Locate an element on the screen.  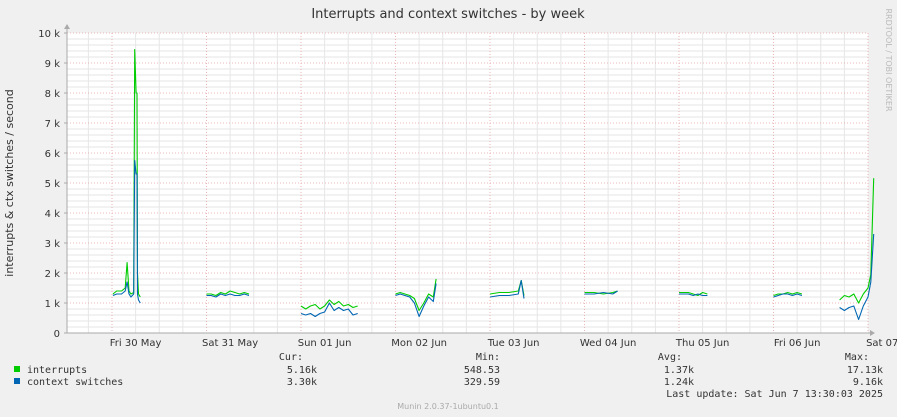
x-tick-label: Tue 03 Jun is located at coordinates (513, 343).